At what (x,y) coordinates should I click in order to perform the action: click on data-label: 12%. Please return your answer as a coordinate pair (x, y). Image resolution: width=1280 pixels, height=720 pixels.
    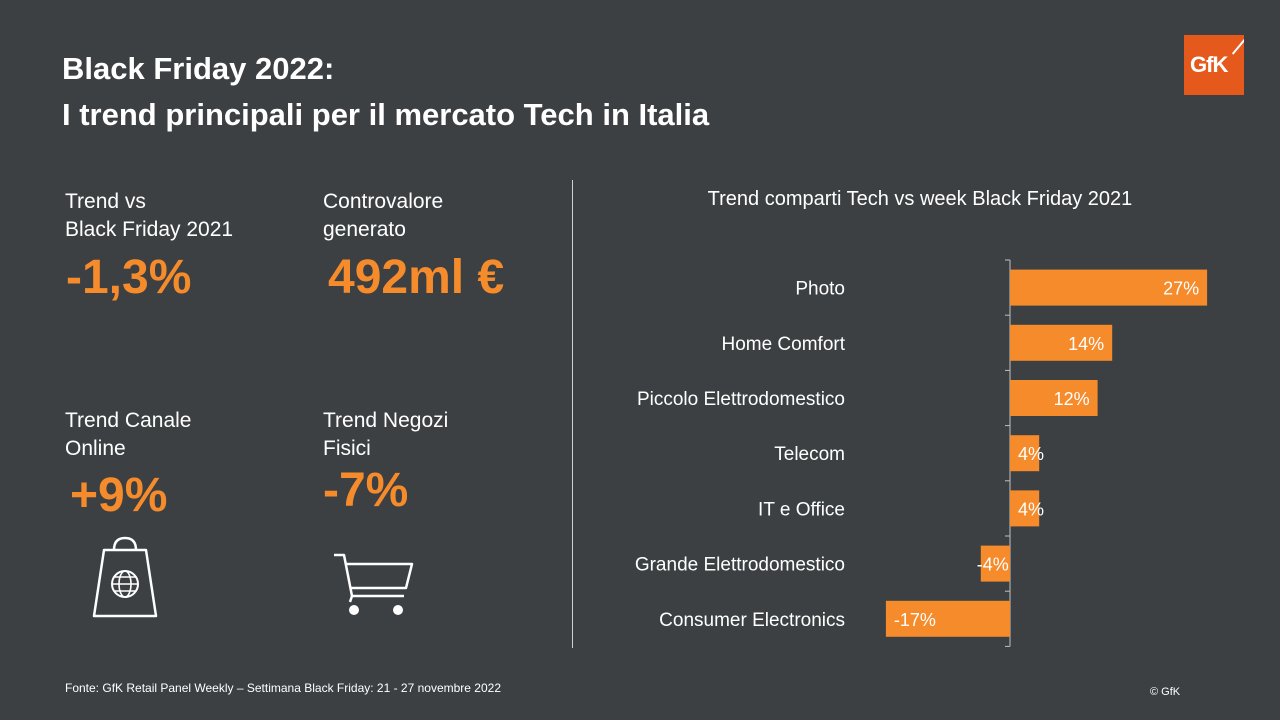
    Looking at the image, I should click on (1072, 399).